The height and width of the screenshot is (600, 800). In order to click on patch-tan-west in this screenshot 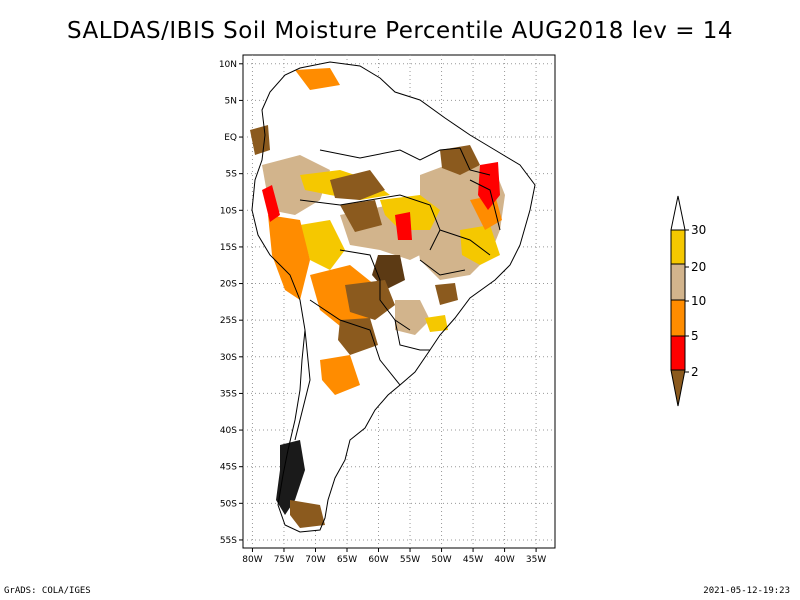, I will do `click(296, 185)`.